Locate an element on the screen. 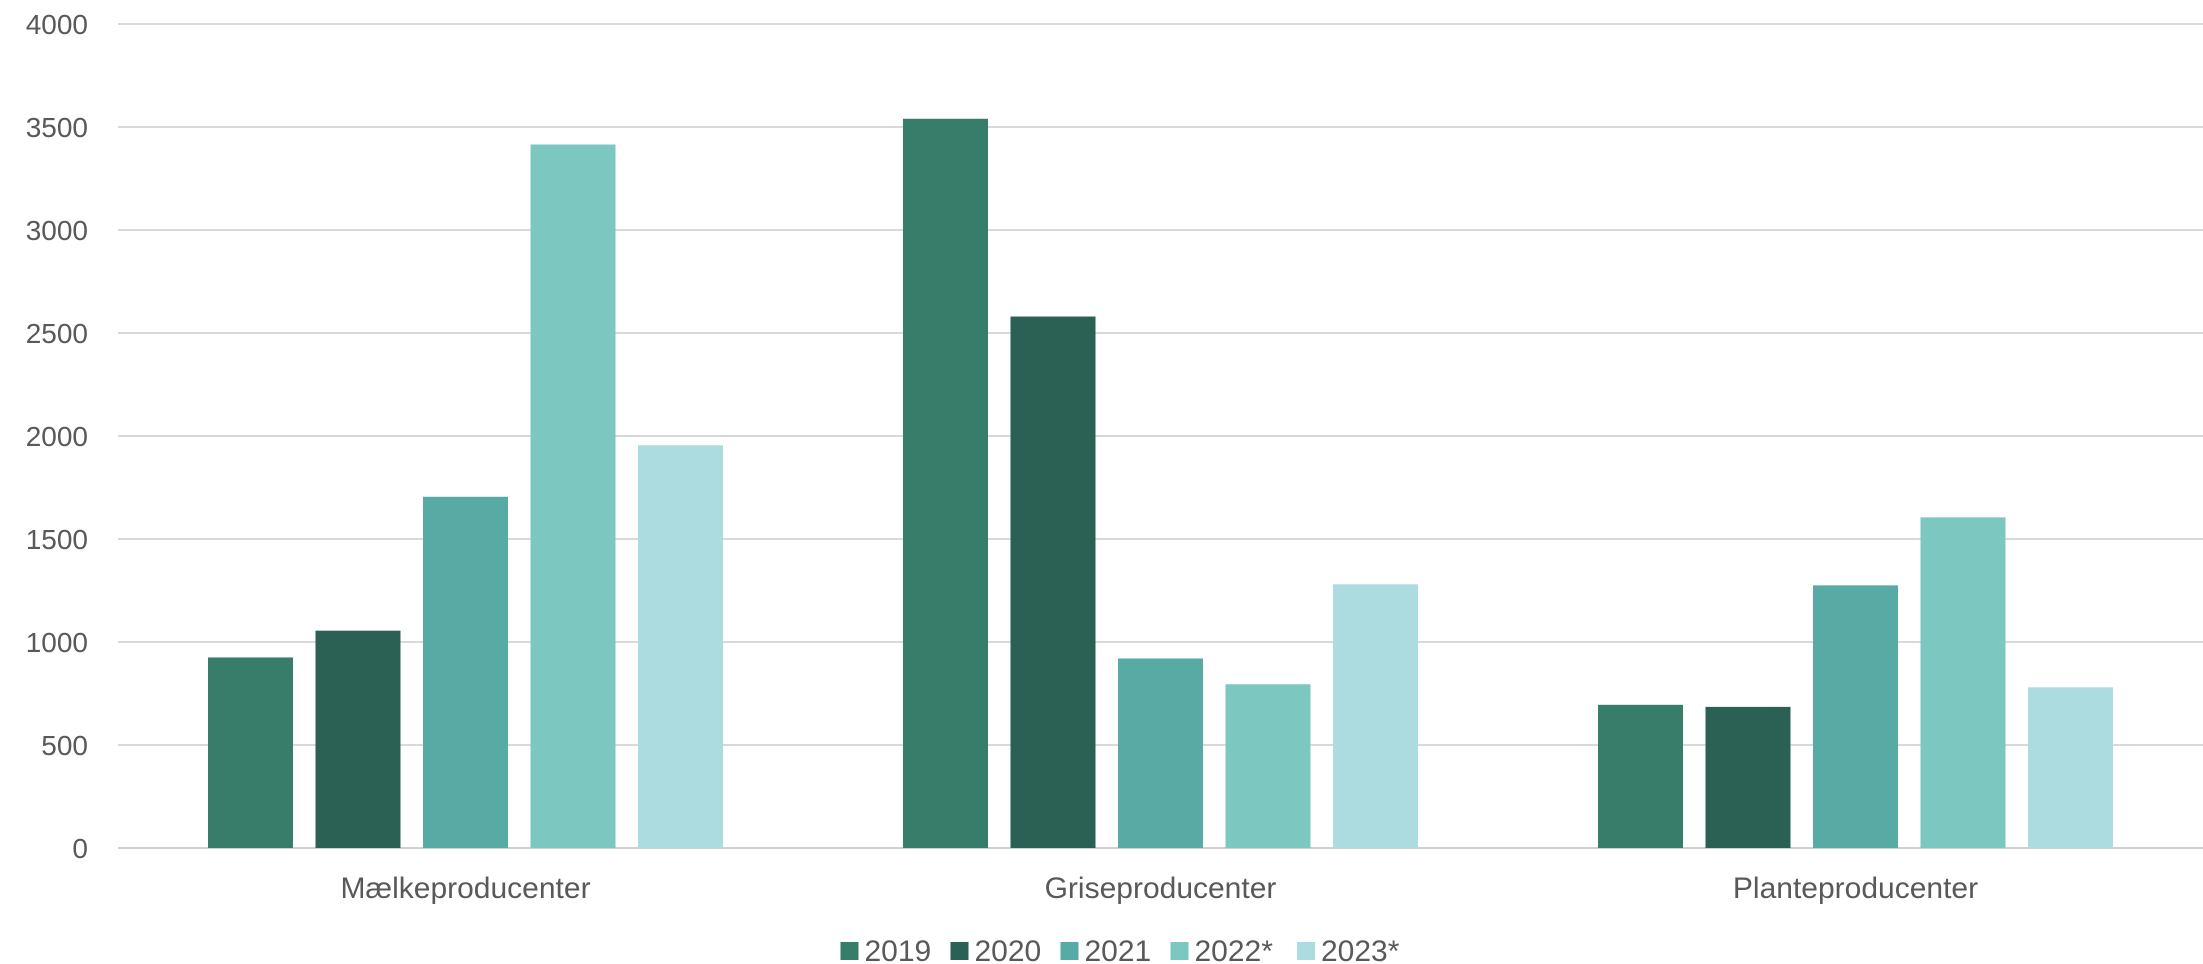 The image size is (2203, 964). legend-label-2021: 2021 is located at coordinates (1118, 949).